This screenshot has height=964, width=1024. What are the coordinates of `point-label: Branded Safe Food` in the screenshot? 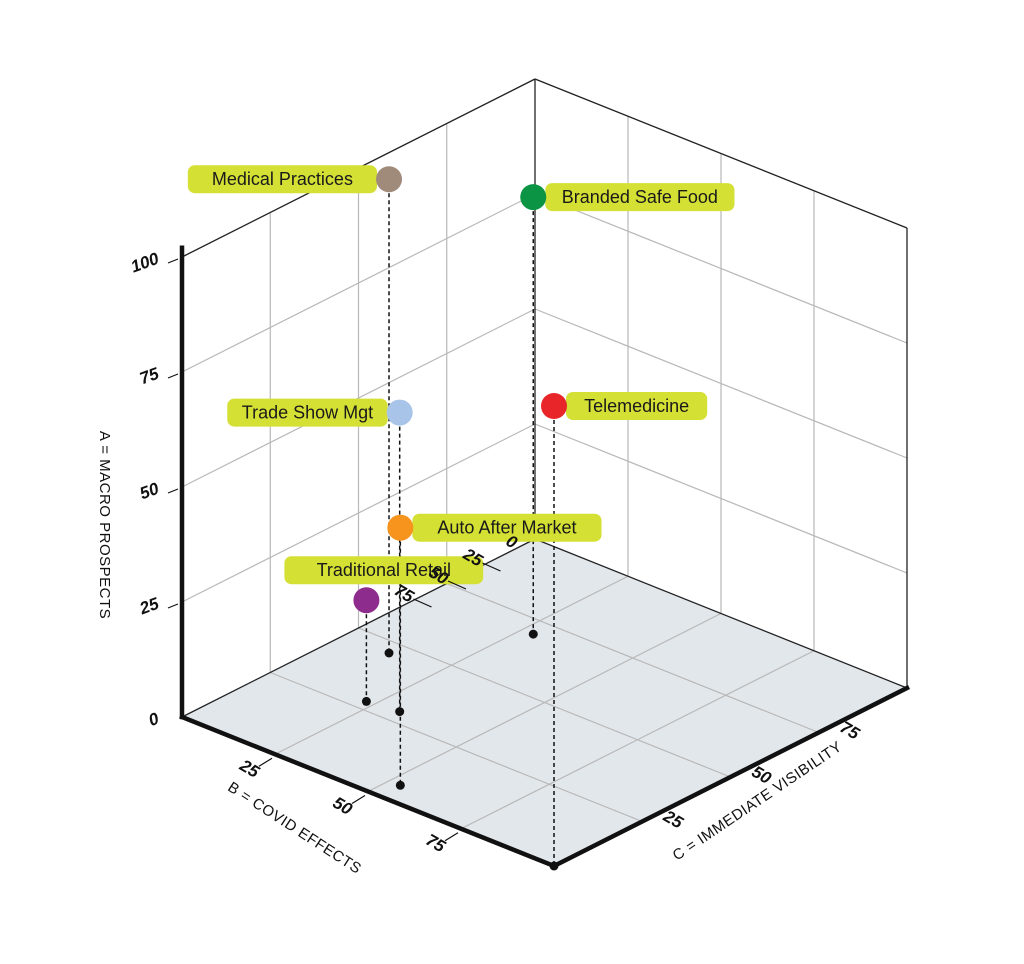 It's located at (640, 197).